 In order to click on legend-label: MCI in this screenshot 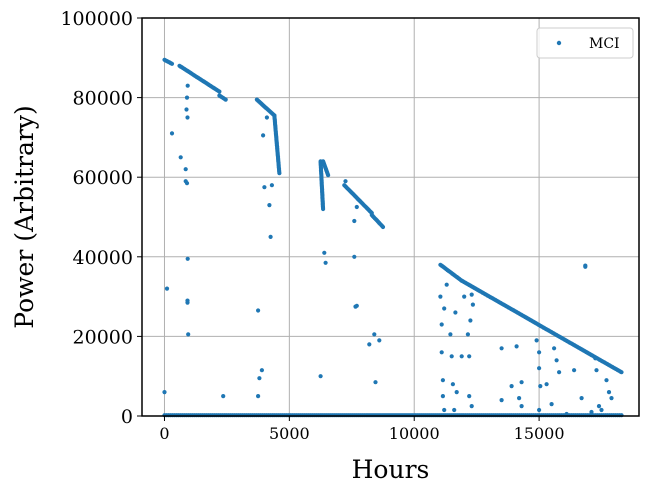, I will do `click(604, 44)`.